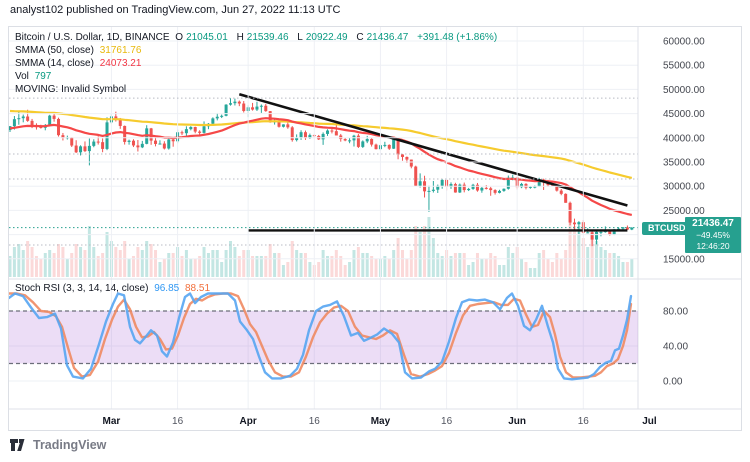  What do you see at coordinates (684, 66) in the screenshot?
I see `svg-text: 55000.00` at bounding box center [684, 66].